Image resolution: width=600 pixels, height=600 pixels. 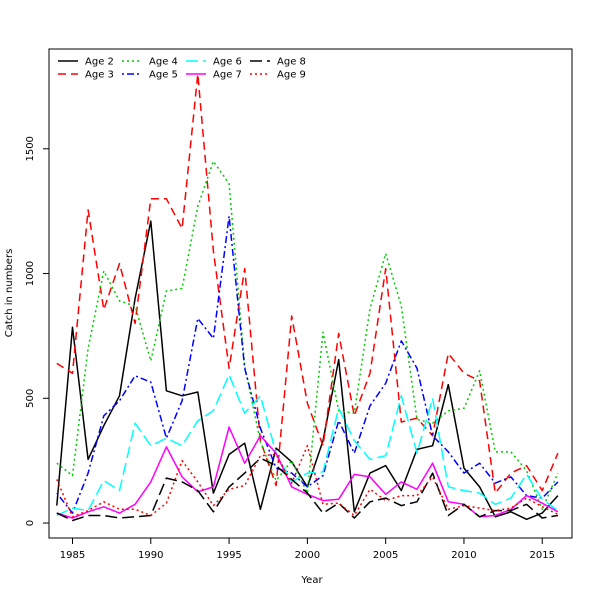 I want to click on x-axis-title: Year, so click(x=311, y=580).